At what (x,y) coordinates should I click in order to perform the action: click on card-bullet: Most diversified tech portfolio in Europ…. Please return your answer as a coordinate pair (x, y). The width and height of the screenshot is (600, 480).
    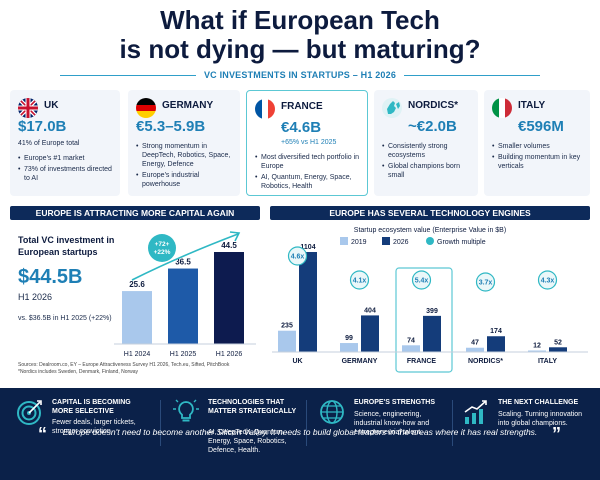
    Looking at the image, I should click on (309, 162).